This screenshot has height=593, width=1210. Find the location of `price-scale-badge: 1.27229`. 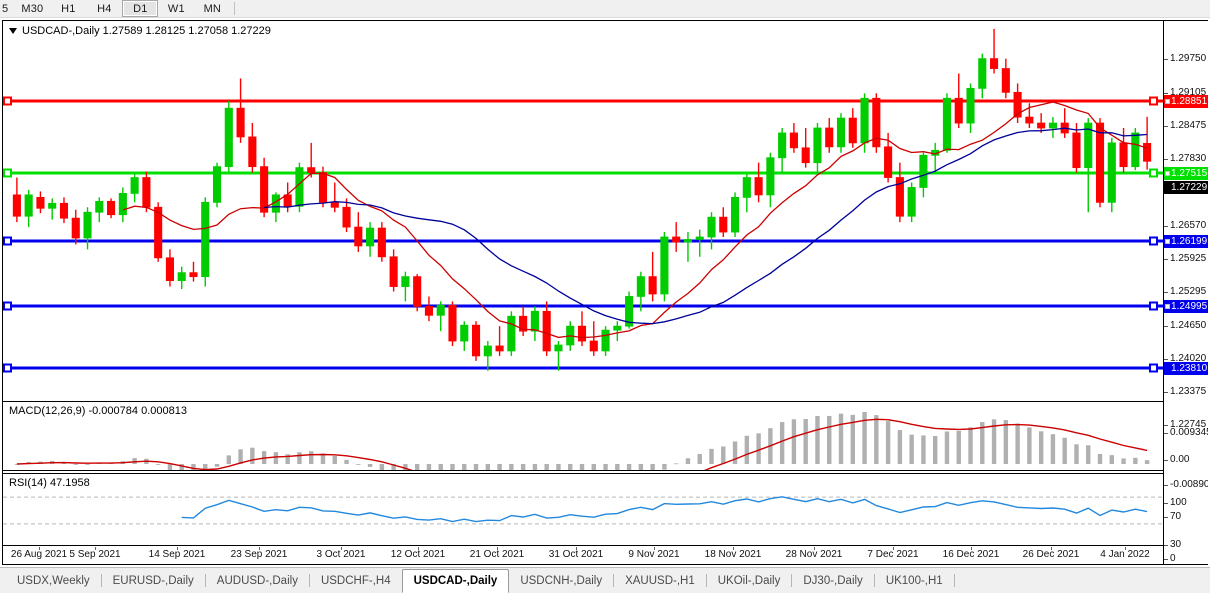

price-scale-badge: 1.27229 is located at coordinates (1186, 187).